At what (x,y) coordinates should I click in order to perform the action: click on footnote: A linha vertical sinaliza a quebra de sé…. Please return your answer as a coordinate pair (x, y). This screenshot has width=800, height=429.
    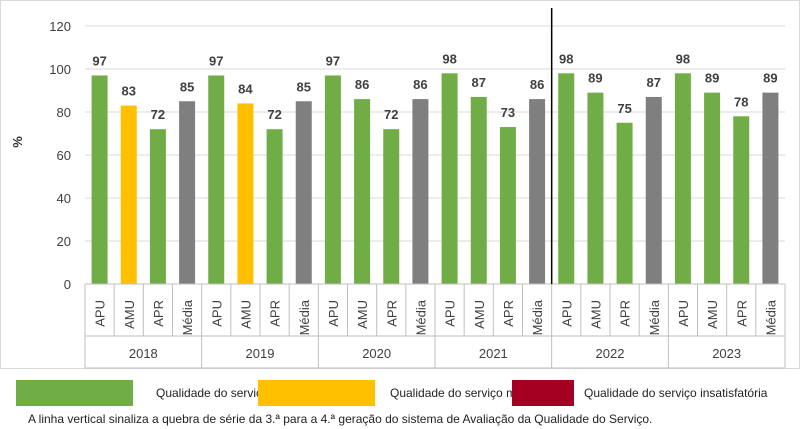
    Looking at the image, I should click on (340, 419).